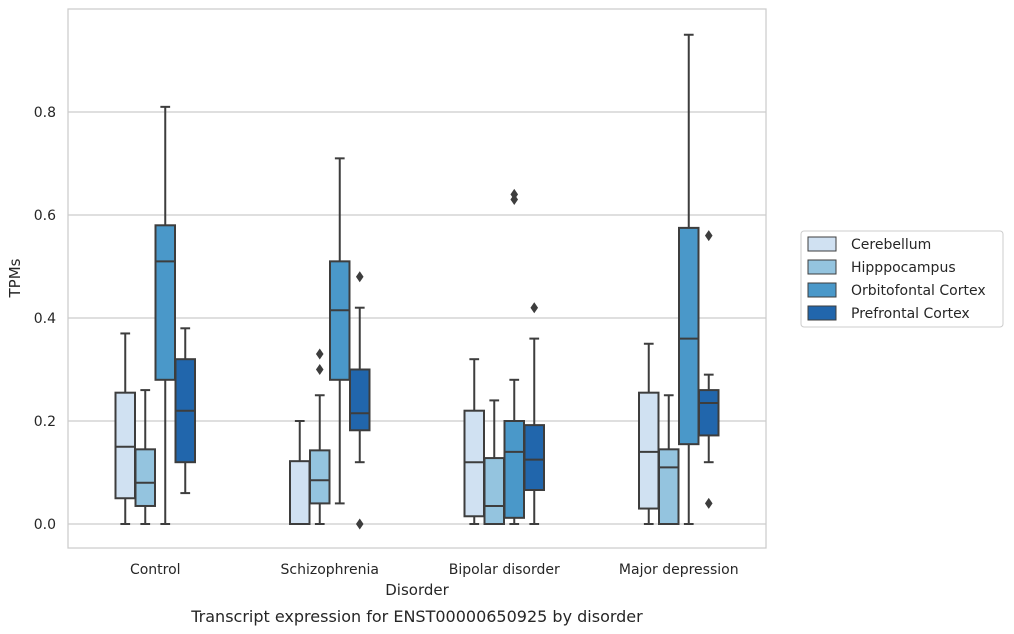 The image size is (1014, 634). I want to click on x-tick-label: Bipolar disorder, so click(504, 570).